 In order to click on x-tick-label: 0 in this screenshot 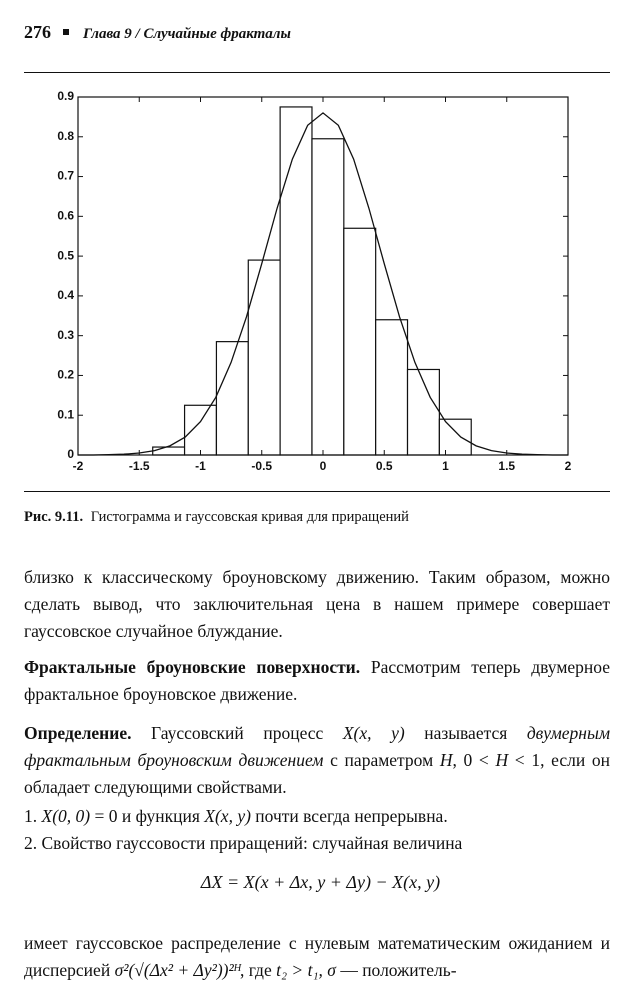, I will do `click(323, 466)`.